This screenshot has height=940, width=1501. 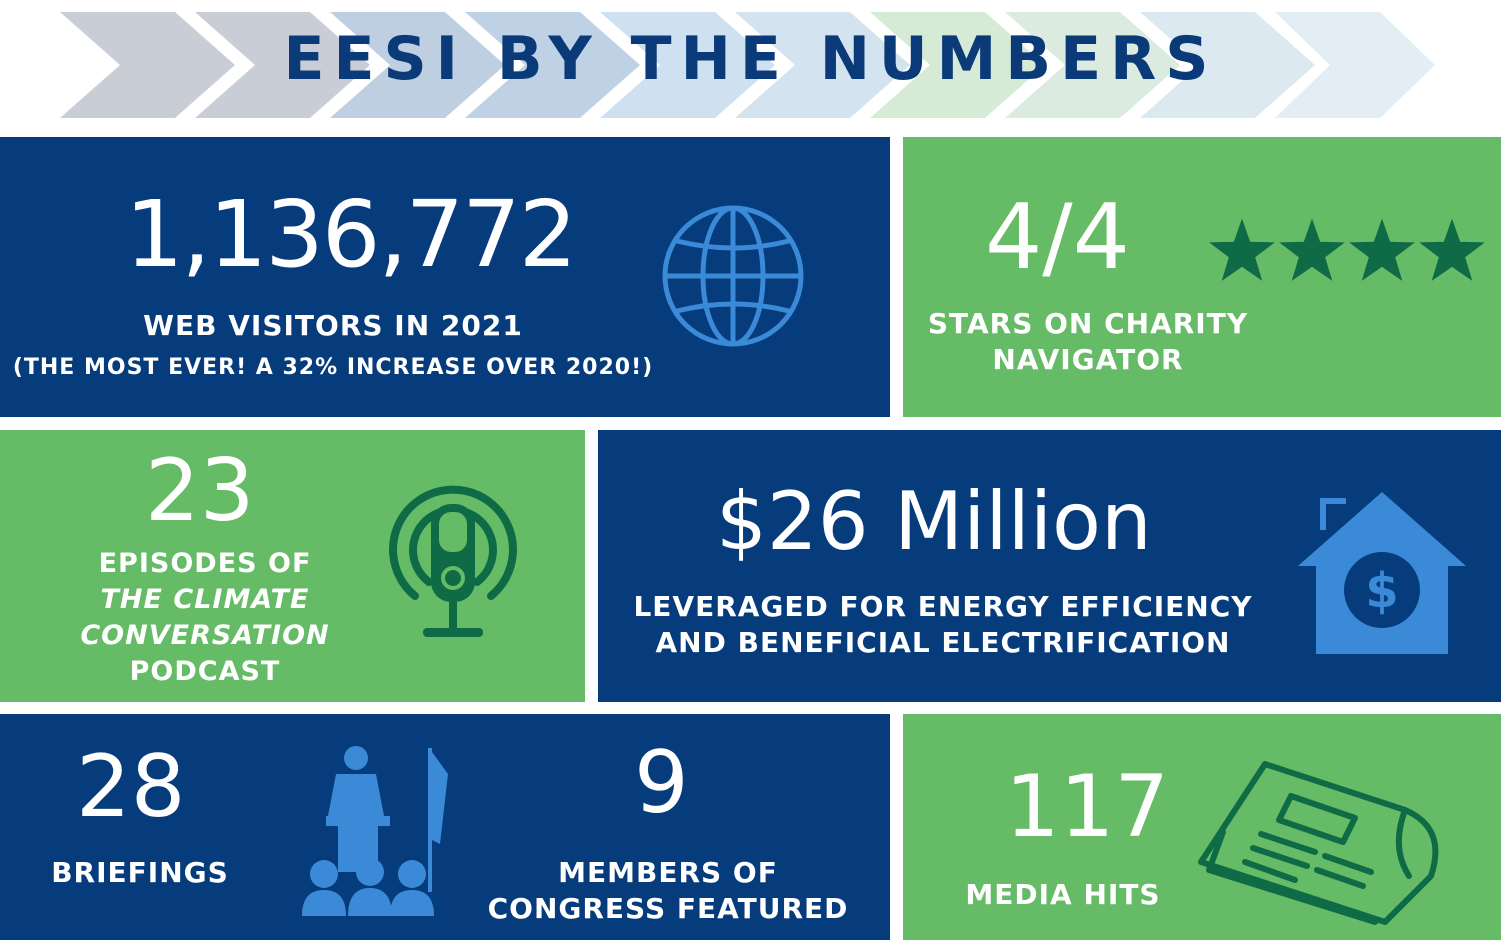 I want to click on chevron-arrows, so click(x=747, y=65).